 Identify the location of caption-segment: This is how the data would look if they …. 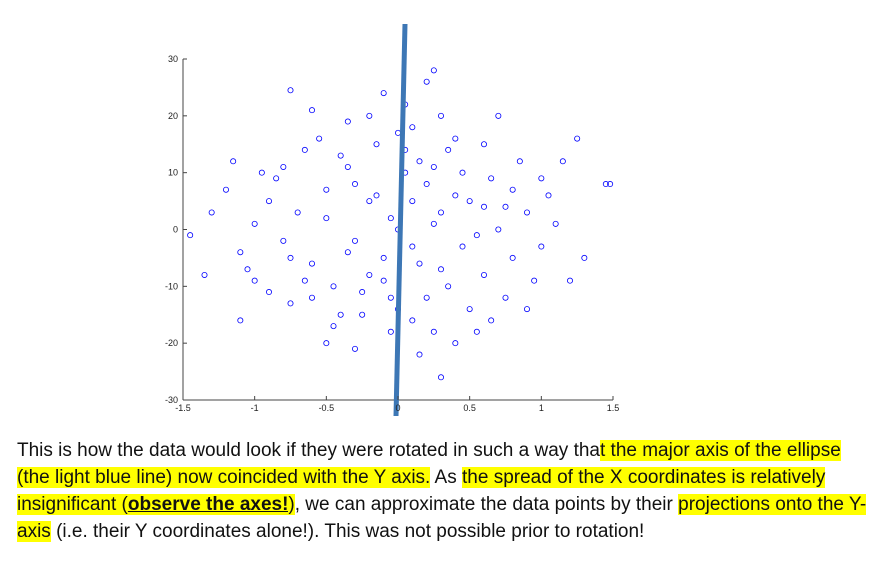
(308, 450).